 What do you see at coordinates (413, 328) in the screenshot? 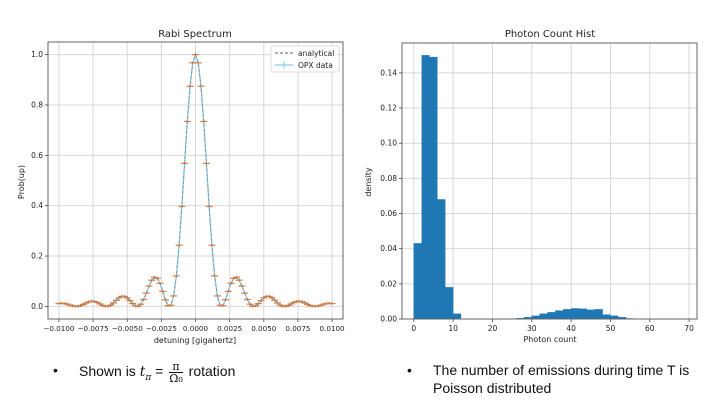
I see `hist-x-tick-label: 0` at bounding box center [413, 328].